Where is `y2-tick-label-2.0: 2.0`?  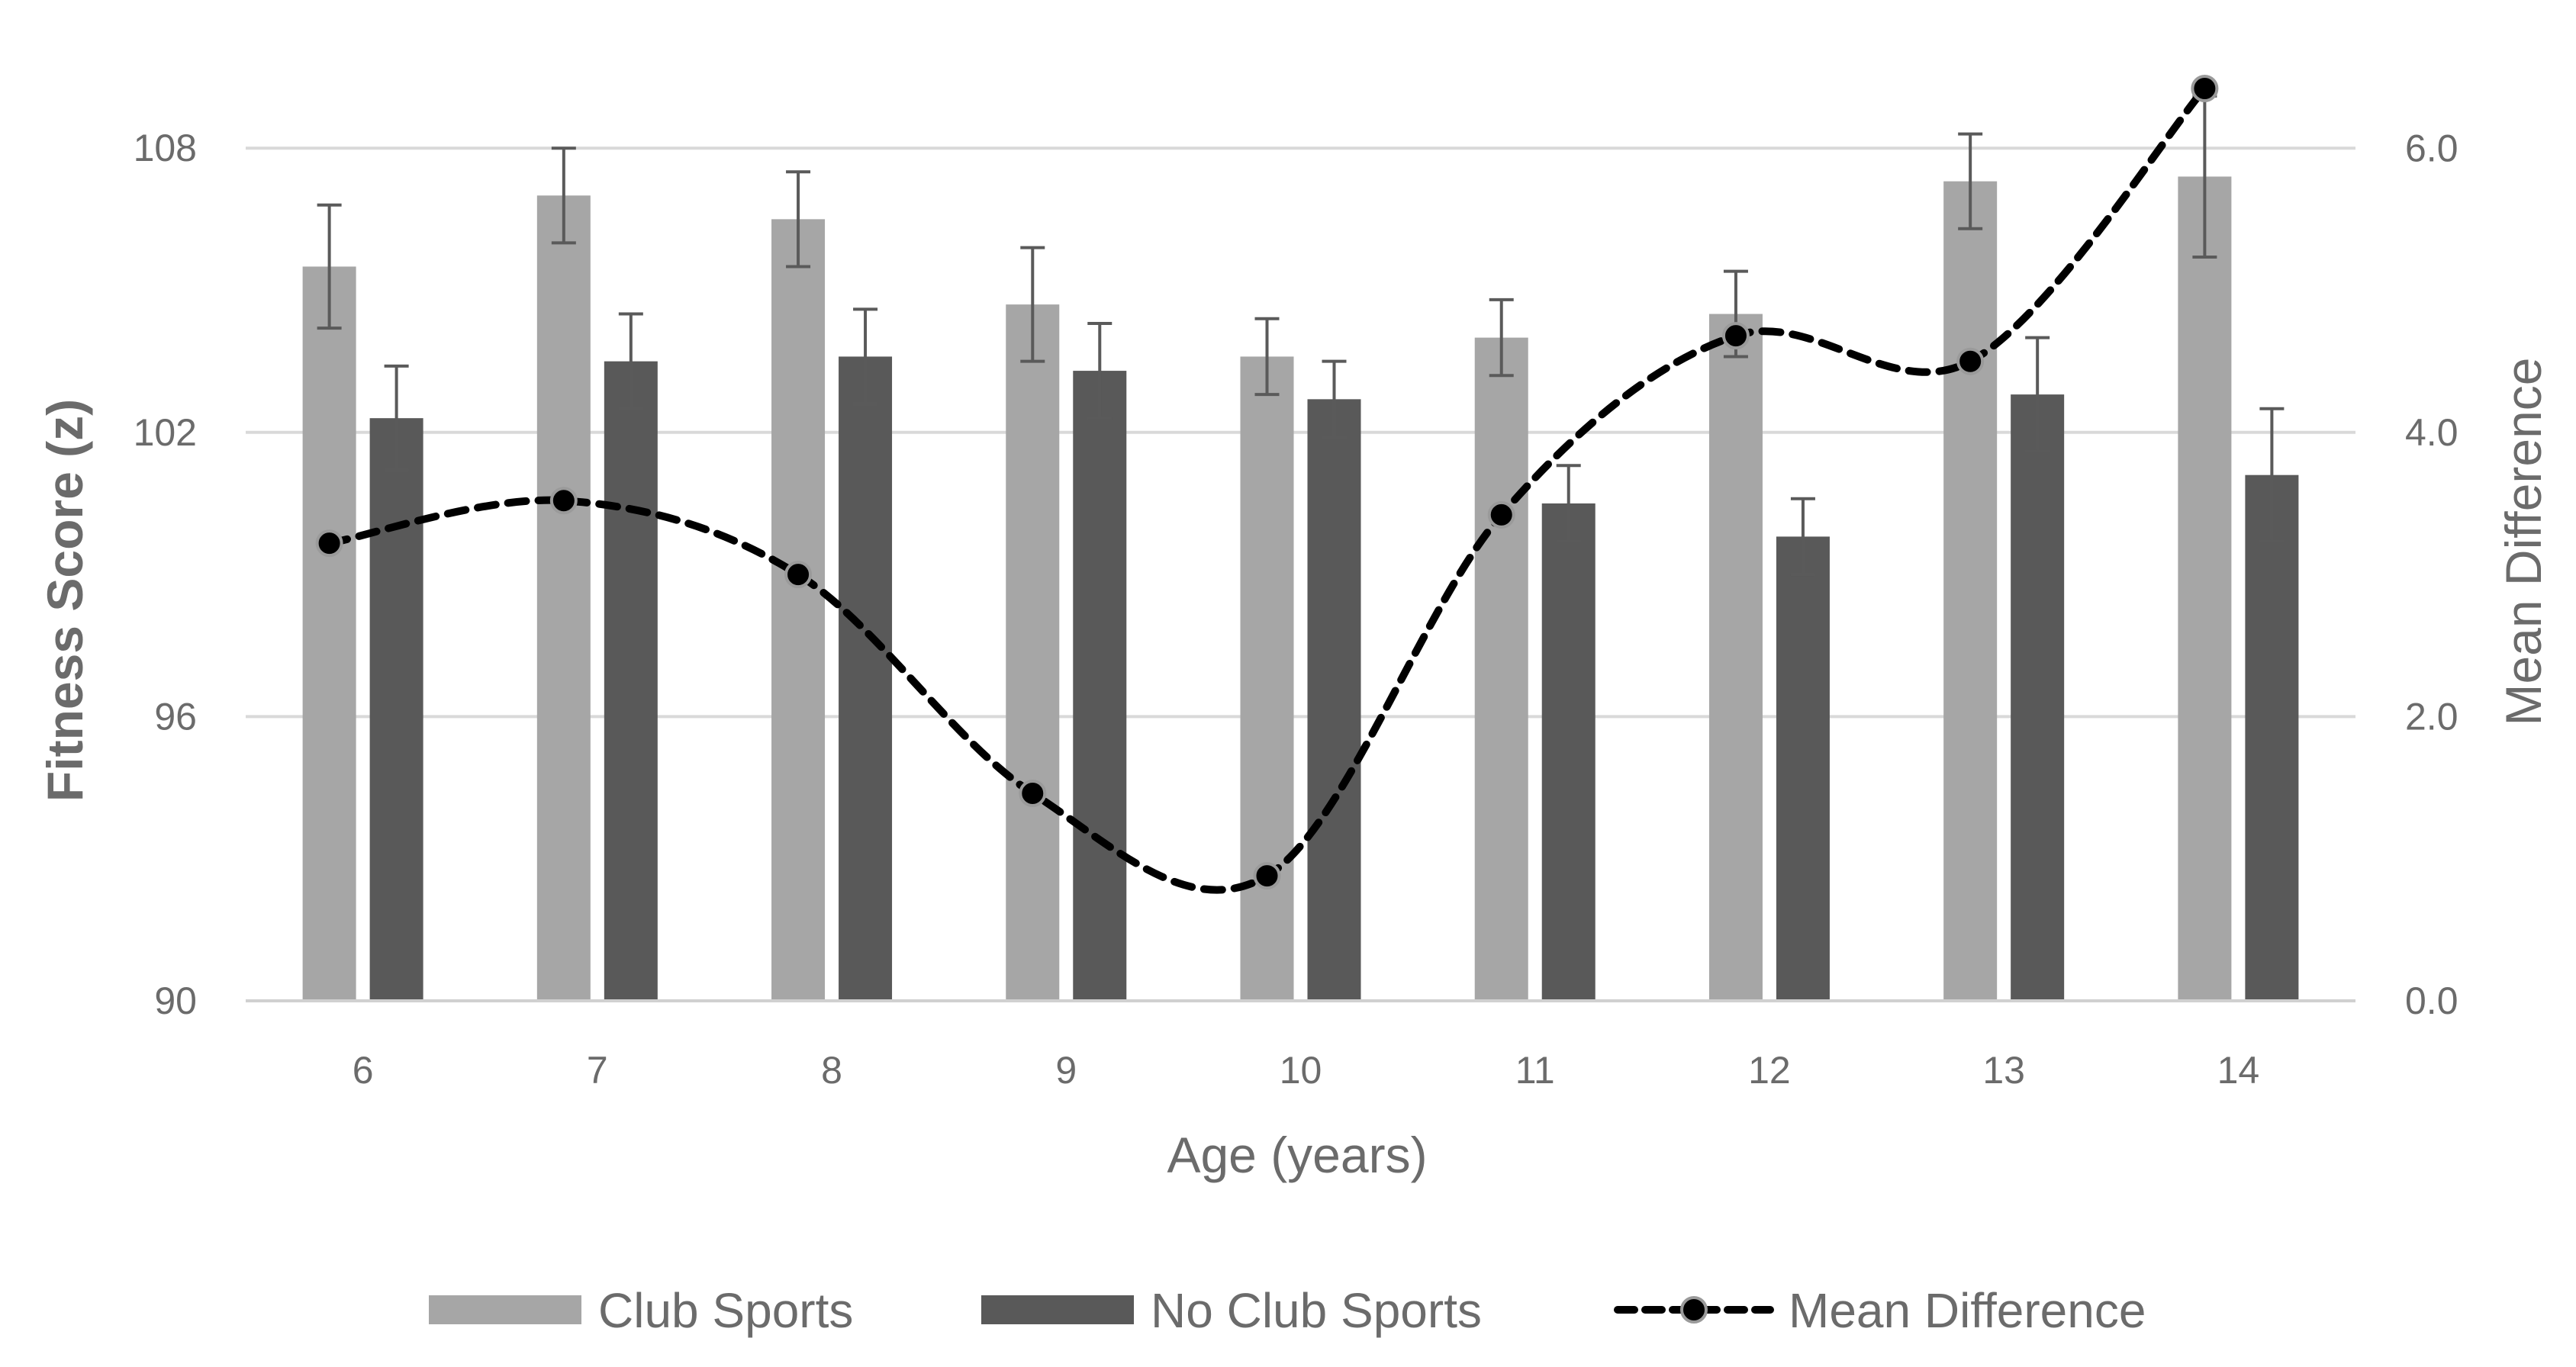
y2-tick-label-2.0: 2.0 is located at coordinates (2431, 716).